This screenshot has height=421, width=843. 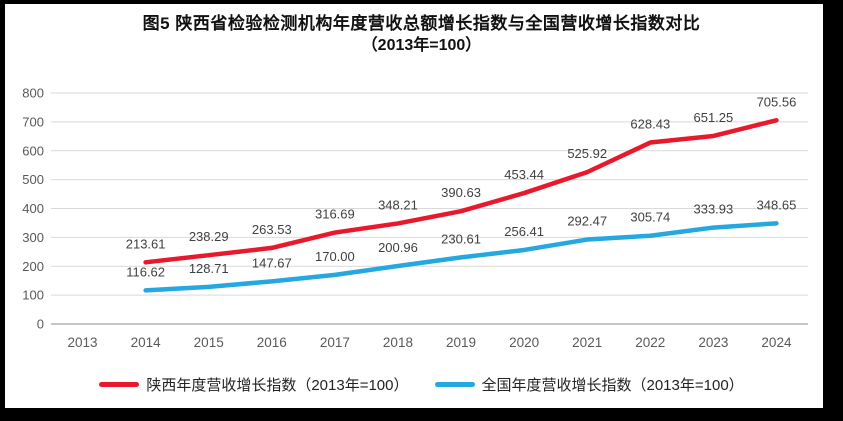 I want to click on national-series-data-label: 333.93, so click(x=713, y=209).